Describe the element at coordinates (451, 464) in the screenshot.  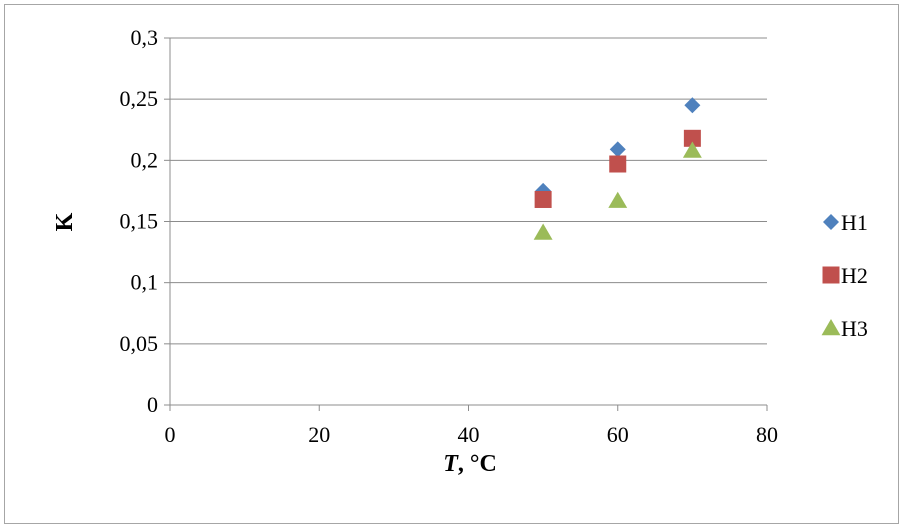
I see `x-axis-title-symbol: T` at that location.